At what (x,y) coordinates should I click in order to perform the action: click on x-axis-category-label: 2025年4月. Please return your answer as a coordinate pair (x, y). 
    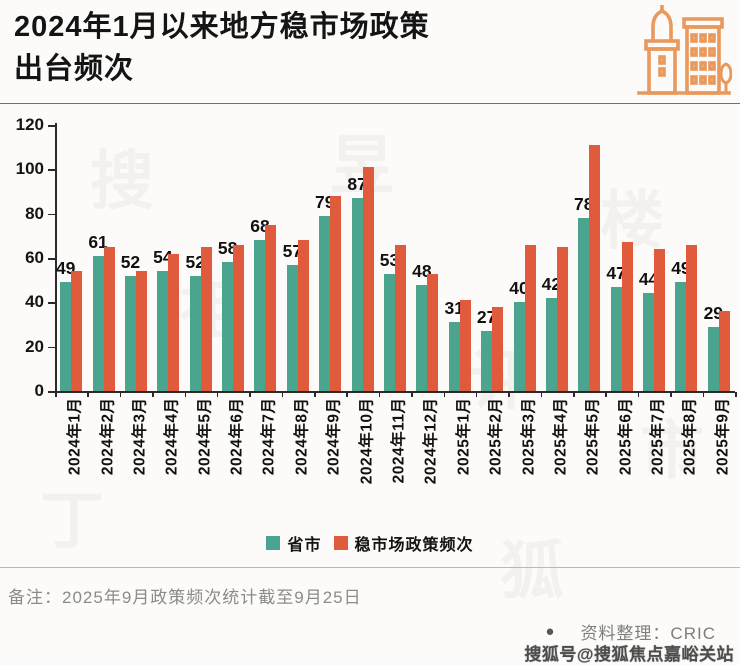
    Looking at the image, I should click on (561, 436).